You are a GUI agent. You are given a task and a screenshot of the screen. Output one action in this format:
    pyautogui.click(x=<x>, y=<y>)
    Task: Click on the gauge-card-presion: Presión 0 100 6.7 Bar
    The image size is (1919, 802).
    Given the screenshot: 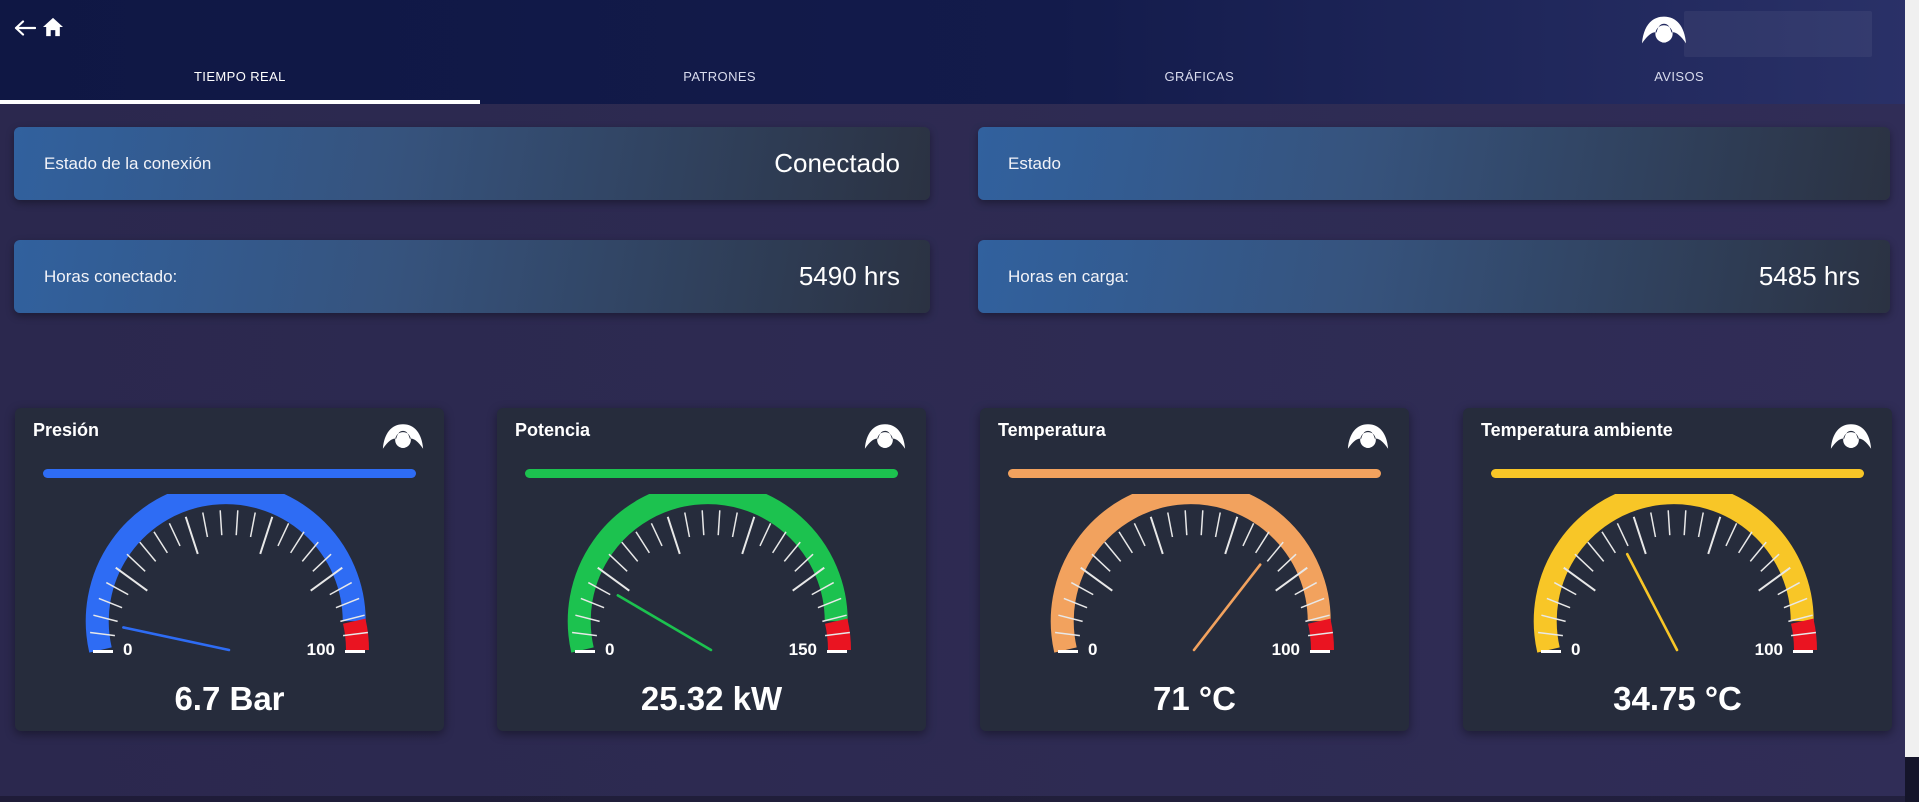 What is the action you would take?
    pyautogui.click(x=229, y=569)
    